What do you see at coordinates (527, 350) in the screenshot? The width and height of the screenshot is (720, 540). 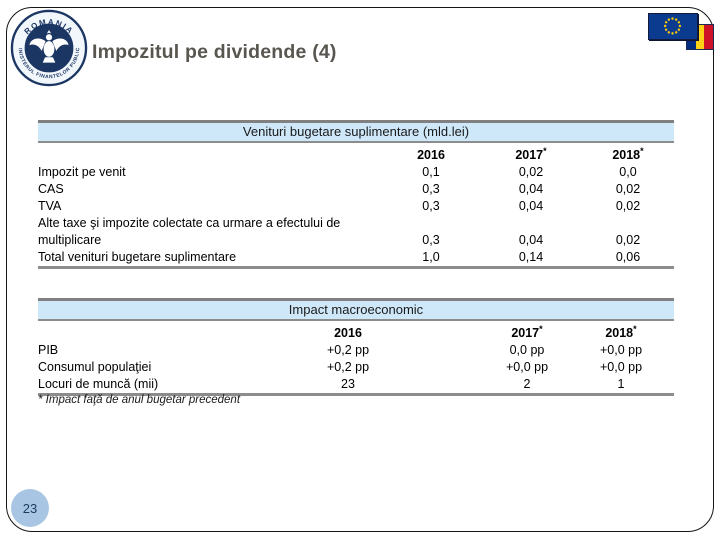 I see `cell-value: 0,0 pp` at bounding box center [527, 350].